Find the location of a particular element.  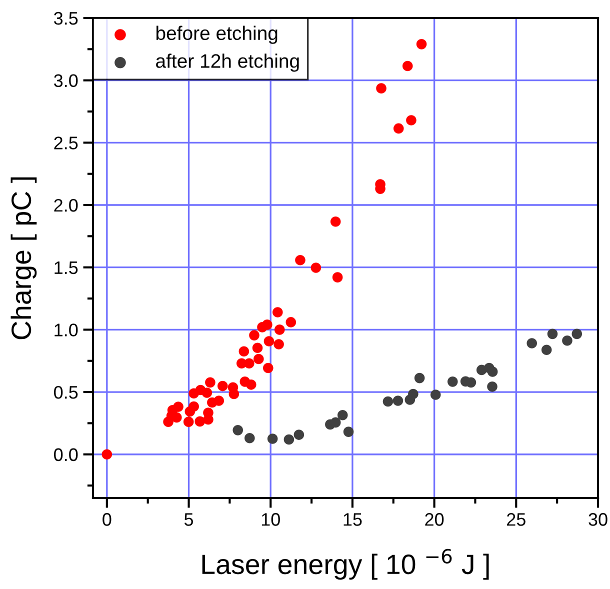

x-tick-label: 25 is located at coordinates (516, 519).